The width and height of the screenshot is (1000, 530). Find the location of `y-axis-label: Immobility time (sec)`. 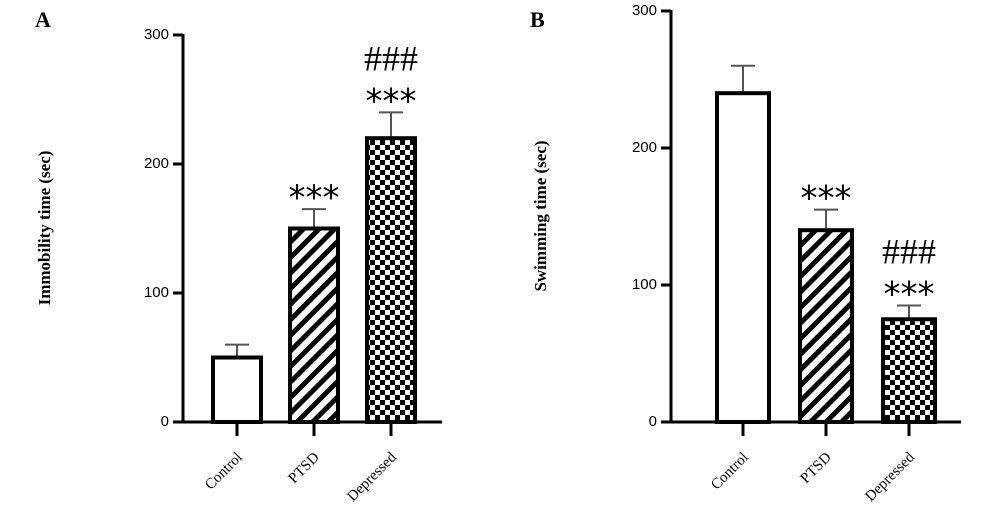

y-axis-label: Immobility time (sec) is located at coordinates (44, 228).